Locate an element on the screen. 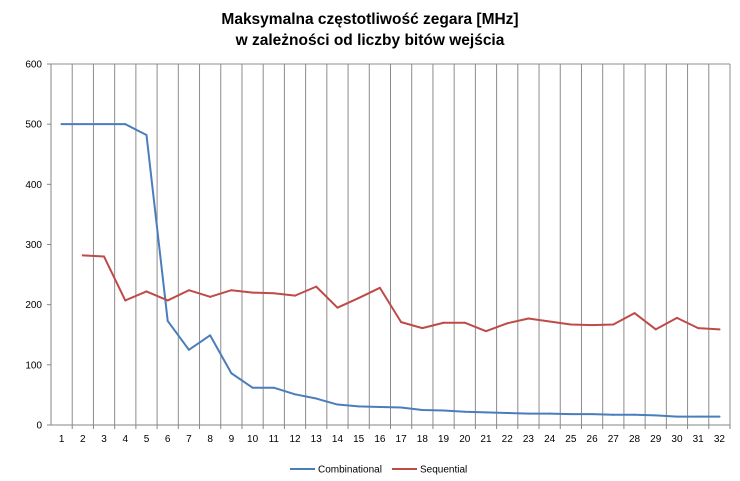  legend-label: Combinational is located at coordinates (350, 470).